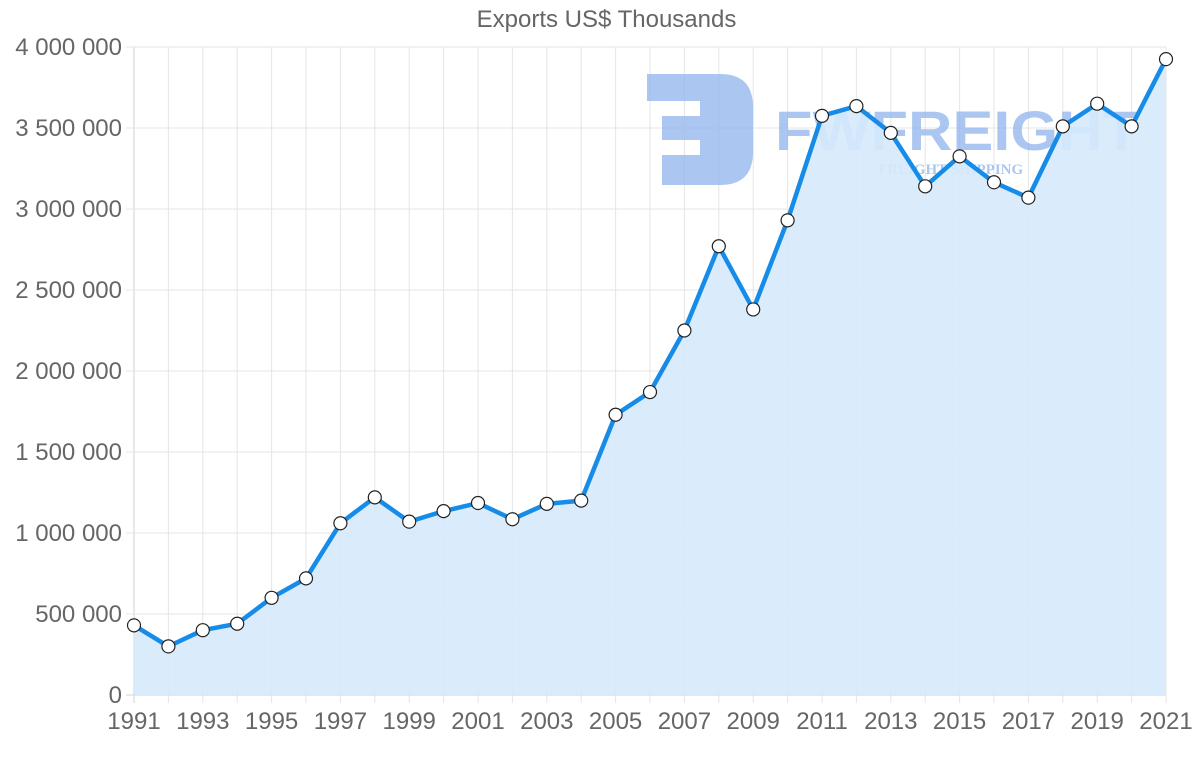 The image size is (1200, 763). I want to click on y-tick-label: 1 500 000, so click(68, 452).